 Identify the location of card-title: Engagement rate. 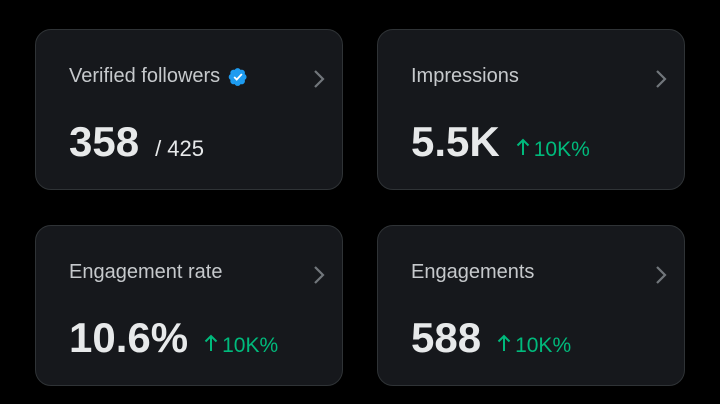
(146, 272).